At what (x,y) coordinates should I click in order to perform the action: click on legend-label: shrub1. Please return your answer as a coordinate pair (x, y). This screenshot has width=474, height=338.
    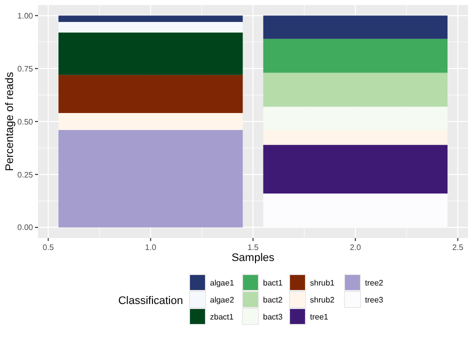
    Looking at the image, I should click on (323, 283).